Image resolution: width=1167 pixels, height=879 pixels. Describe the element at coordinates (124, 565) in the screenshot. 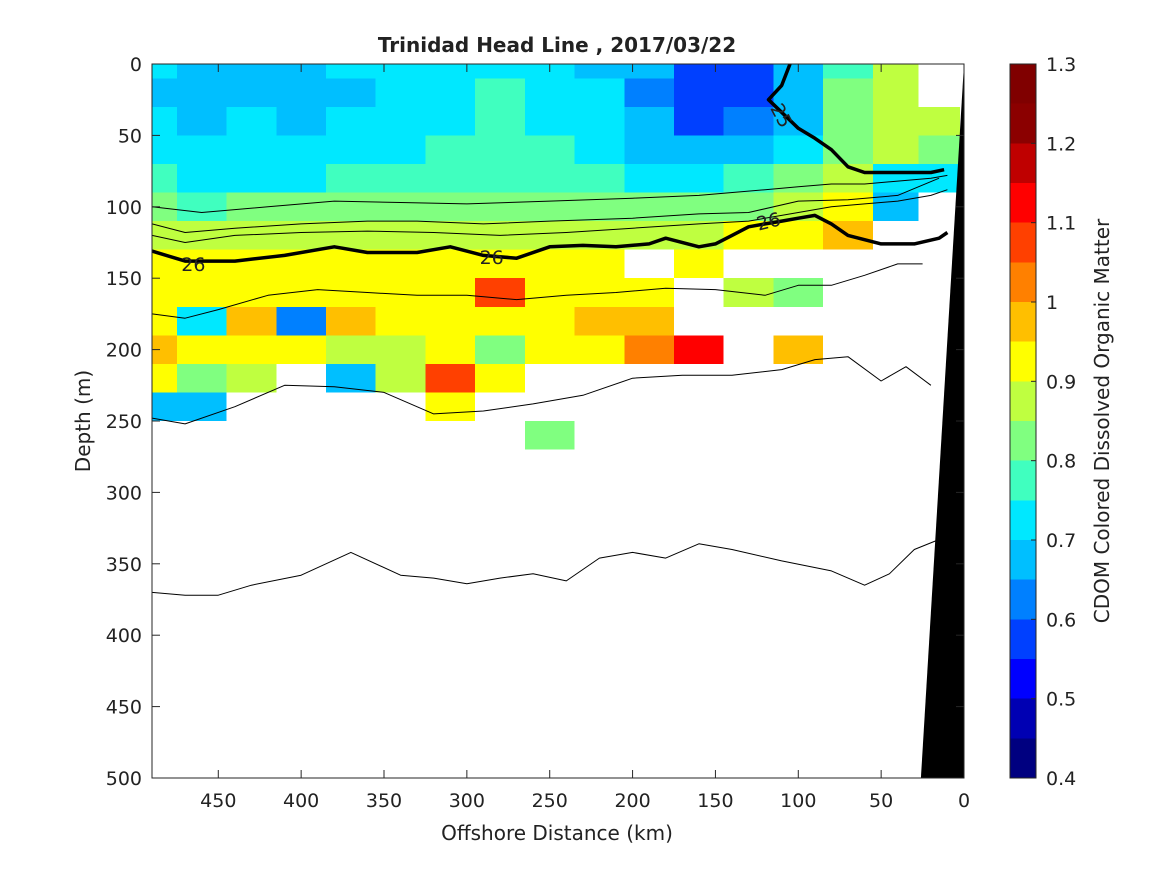

I see `y-tick-label: 350` at that location.